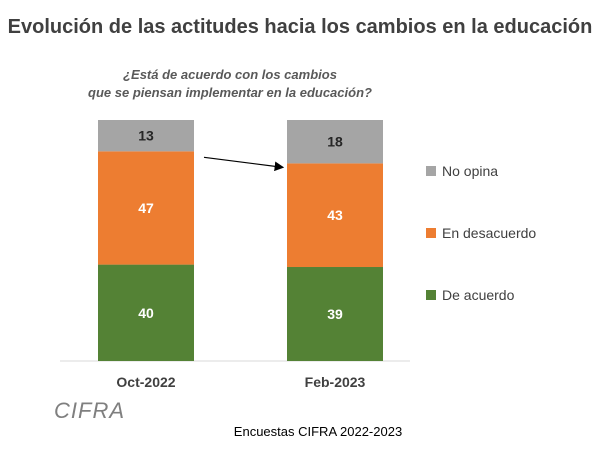  Describe the element at coordinates (145, 382) in the screenshot. I see `x-tick-label-0: Oct-2022` at that location.